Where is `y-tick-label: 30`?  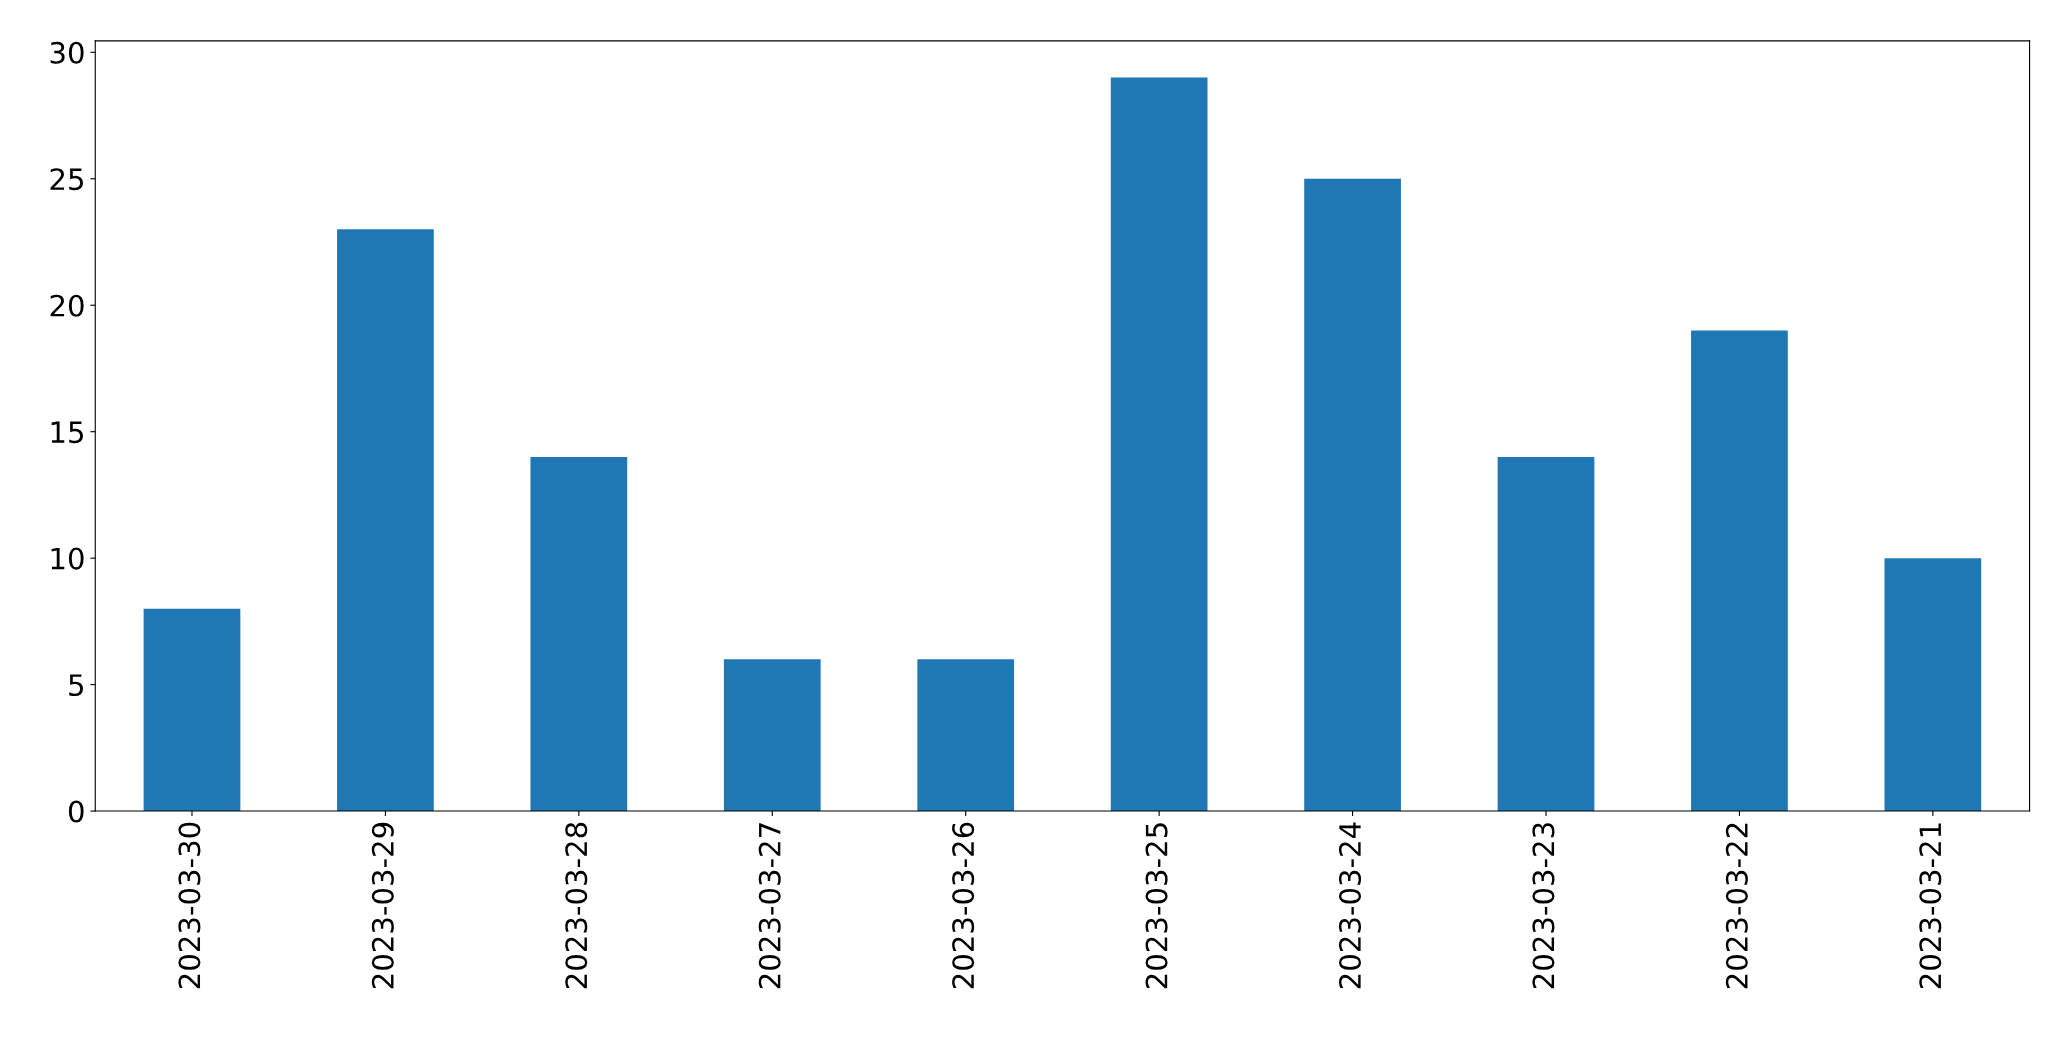
y-tick-label: 30 is located at coordinates (67, 52).